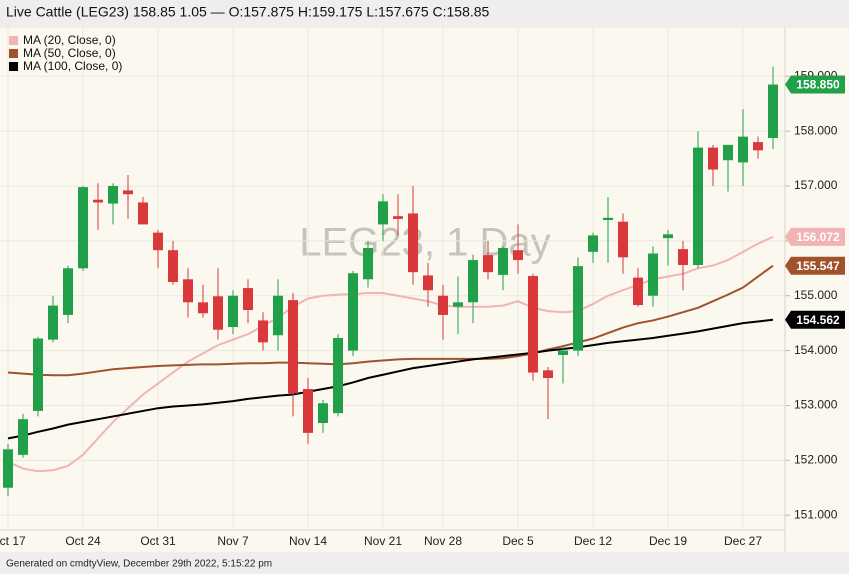 The height and width of the screenshot is (574, 849). I want to click on y-tick-label: 151.000, so click(816, 514).